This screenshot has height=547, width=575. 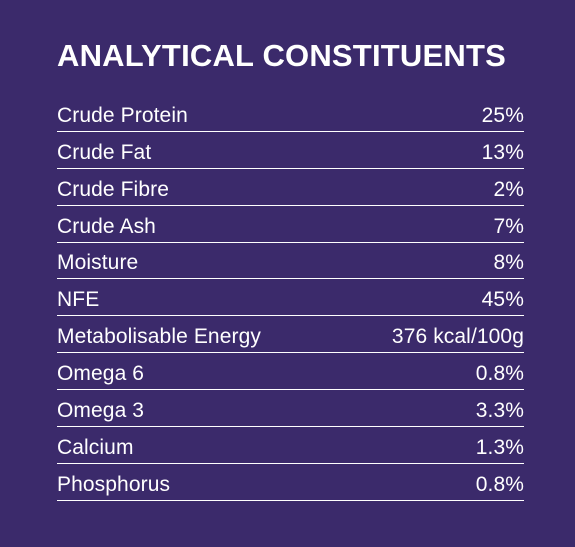 I want to click on constituent-value: 45%, so click(x=502, y=300).